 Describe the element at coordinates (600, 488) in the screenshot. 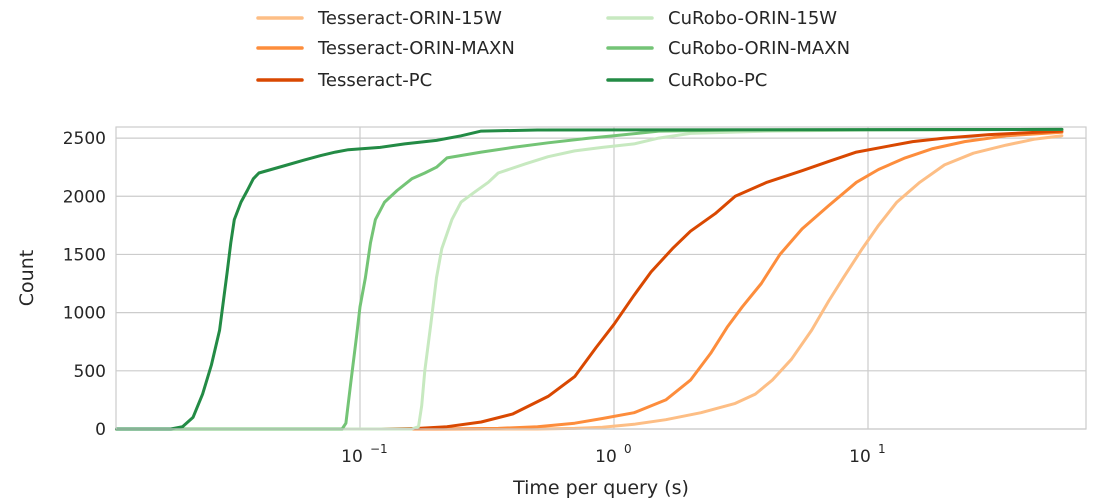

I see `x-axis-label: Time per query (s)` at that location.